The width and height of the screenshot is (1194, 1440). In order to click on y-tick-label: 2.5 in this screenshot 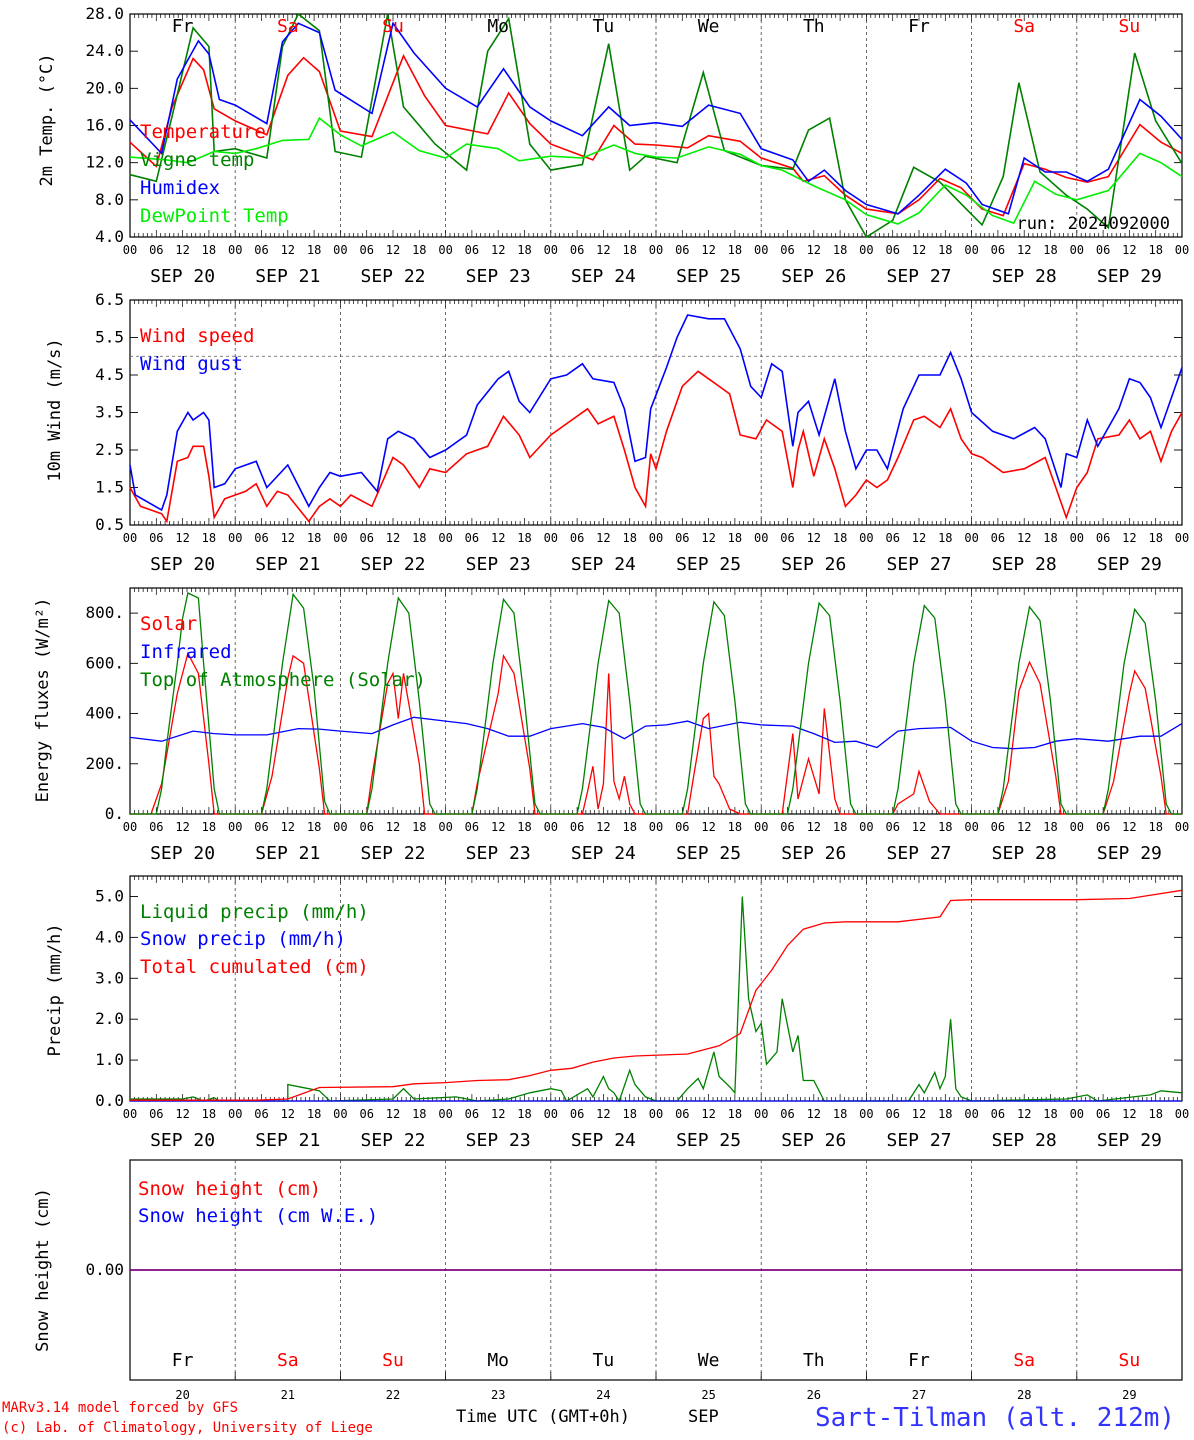, I will do `click(109, 449)`.